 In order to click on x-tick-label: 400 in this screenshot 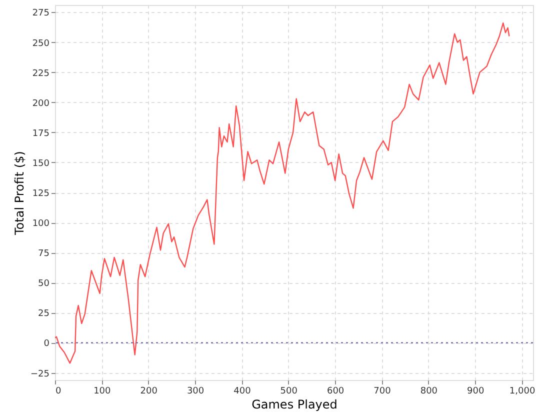, I will do `click(243, 391)`.